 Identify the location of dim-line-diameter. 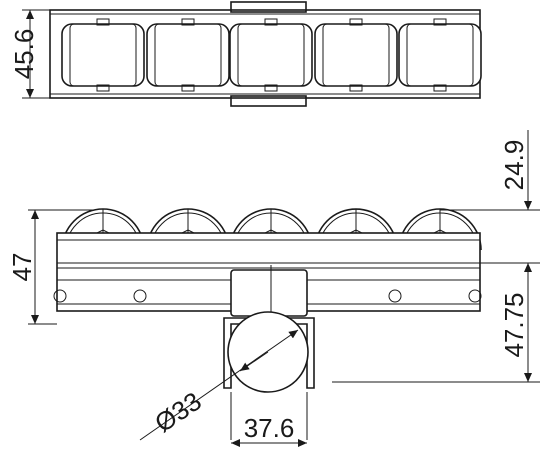
(219, 385).